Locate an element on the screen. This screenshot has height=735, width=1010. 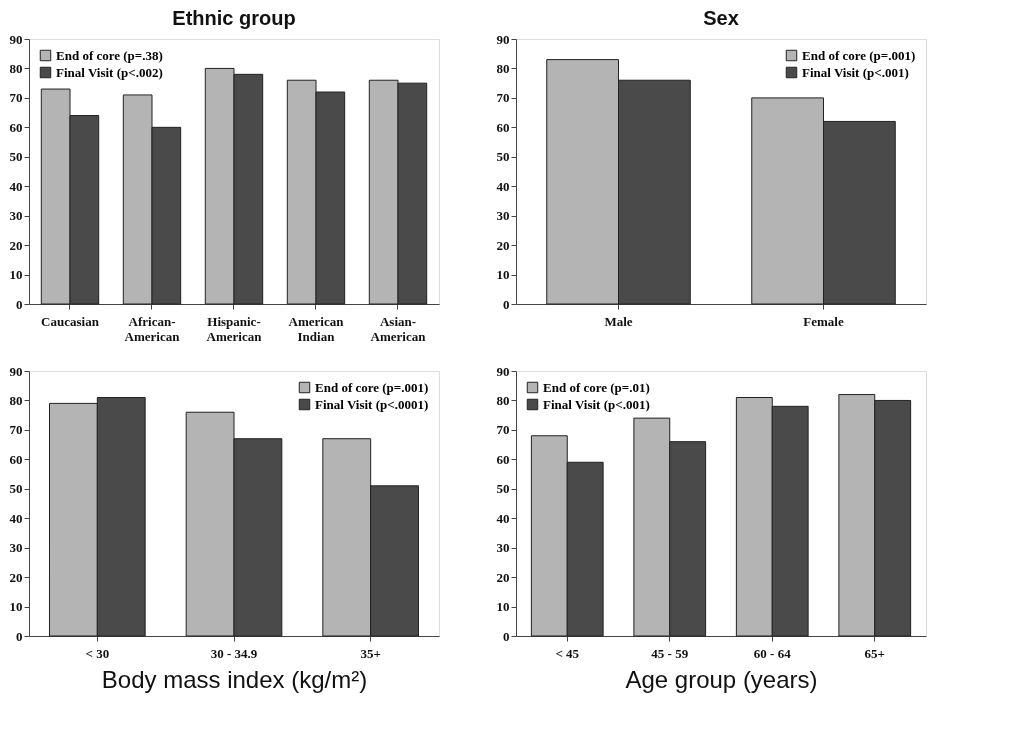
x-tick-label: 60 - 64 is located at coordinates (772, 653).